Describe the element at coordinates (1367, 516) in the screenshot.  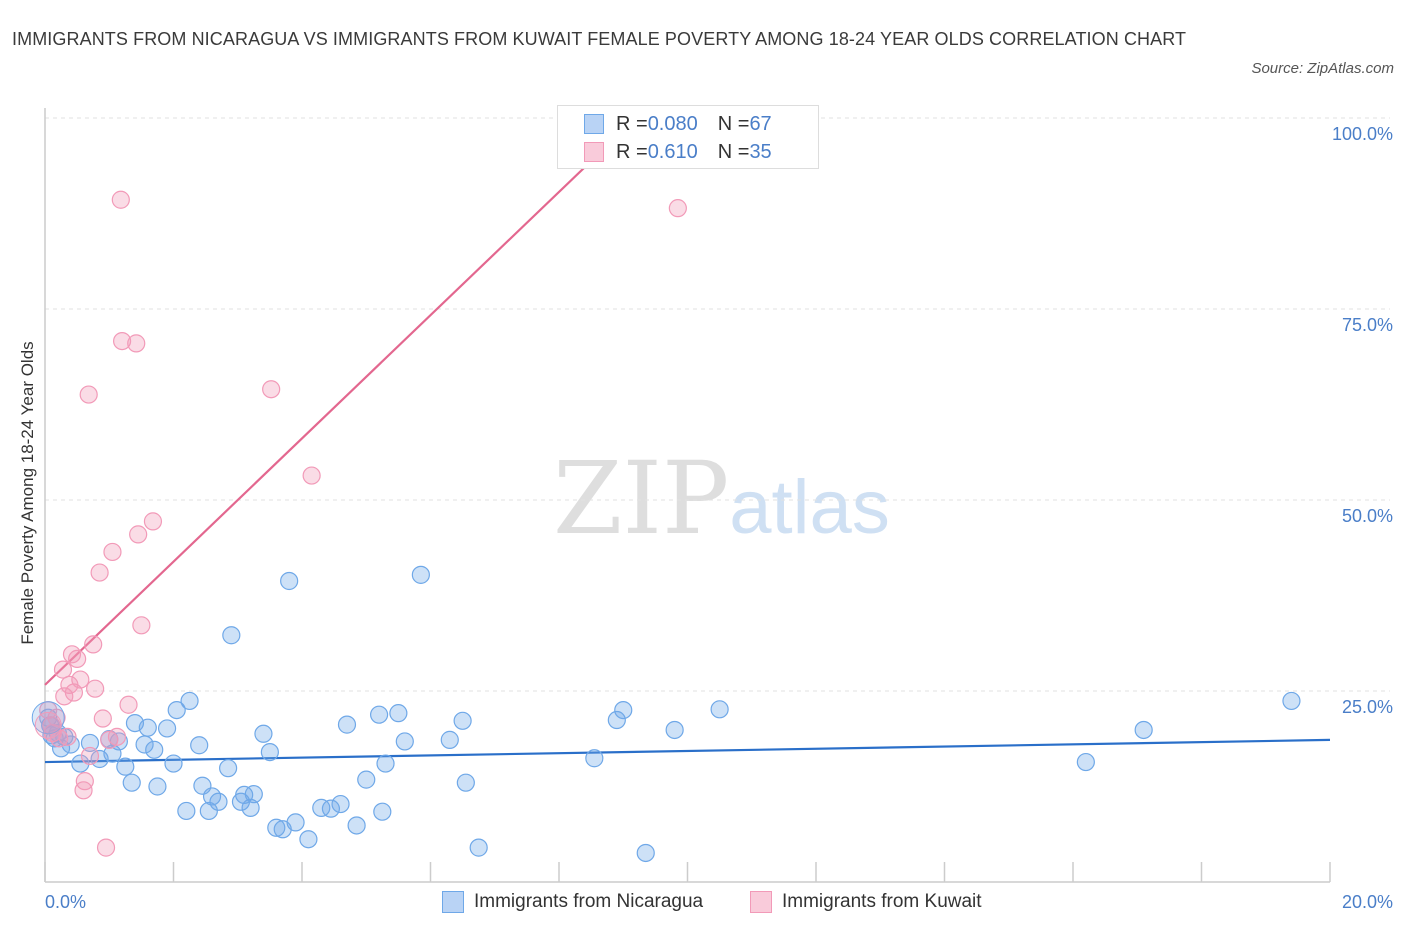
I see `y-tick-label: 50.0%` at that location.